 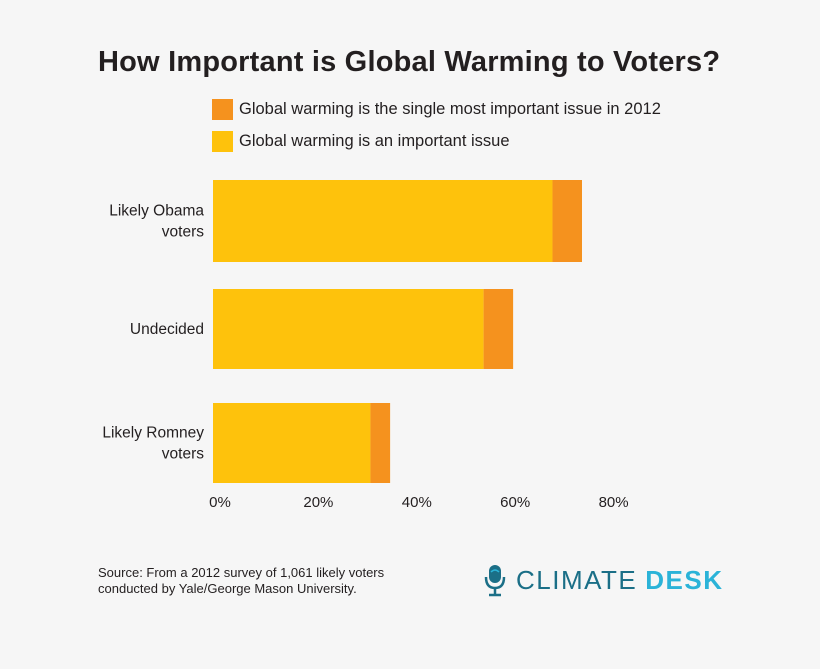 What do you see at coordinates (222, 141) in the screenshot?
I see `legend-swatch-important` at bounding box center [222, 141].